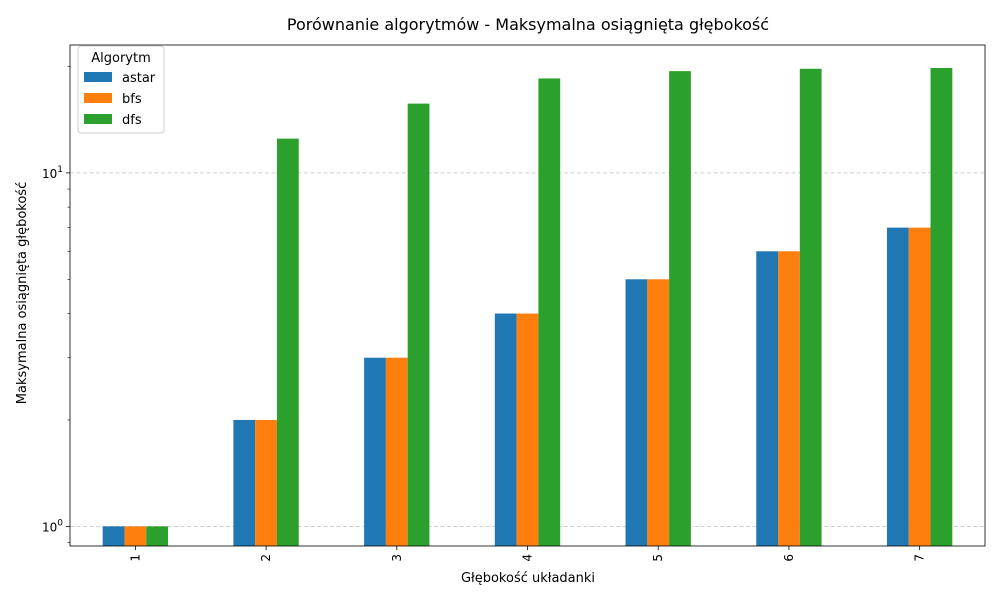  Describe the element at coordinates (528, 578) in the screenshot. I see `x-axis-label: Głębokość układanki` at that location.